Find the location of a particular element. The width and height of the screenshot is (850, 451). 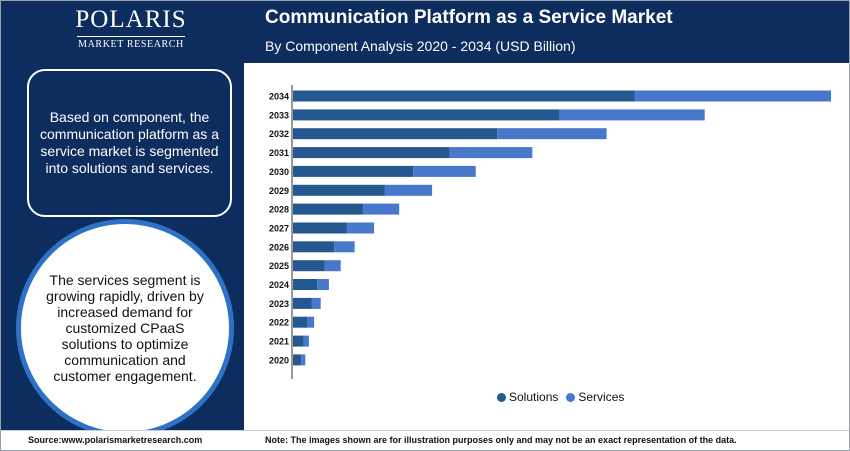

y-tick-label-2020: 2020 is located at coordinates (279, 360).